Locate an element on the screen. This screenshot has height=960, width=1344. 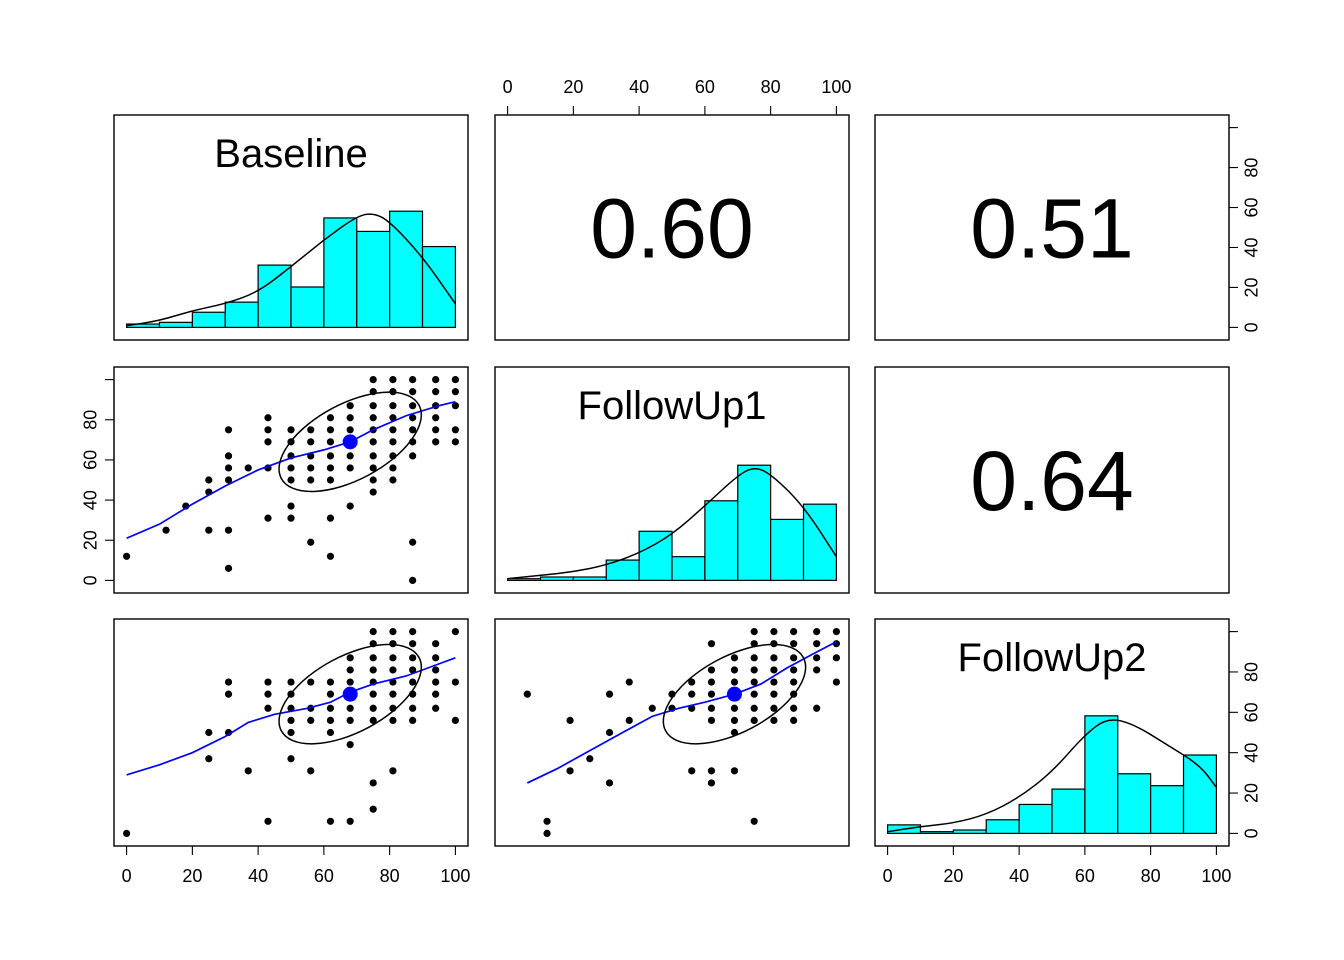
y-axis-left-followup1: 0 20 40 60 80 is located at coordinates (98, 482).